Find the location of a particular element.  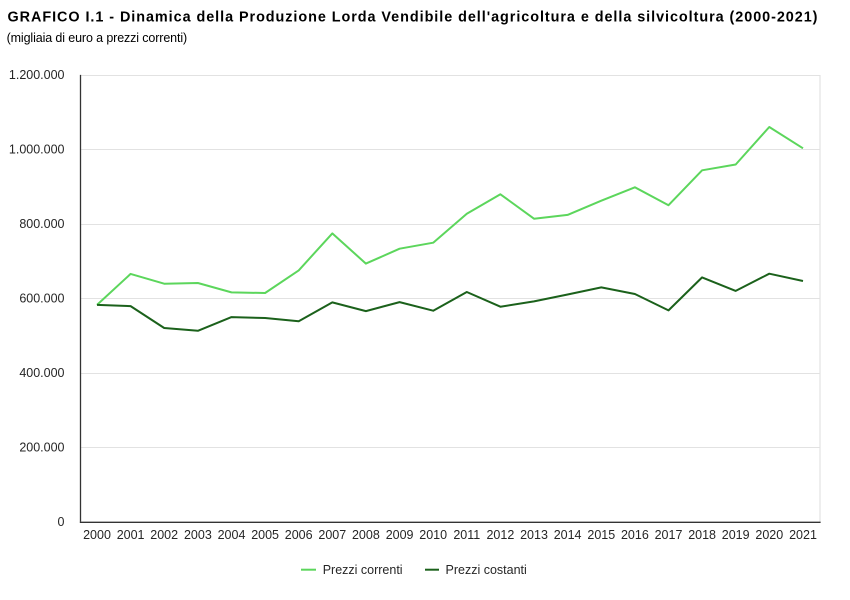

svg-text: 2016 is located at coordinates (635, 535).